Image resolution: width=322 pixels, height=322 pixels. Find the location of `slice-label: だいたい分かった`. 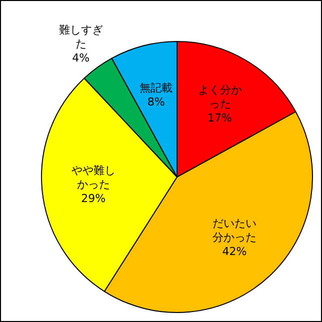

slice-label: だいたい分かった is located at coordinates (234, 230).